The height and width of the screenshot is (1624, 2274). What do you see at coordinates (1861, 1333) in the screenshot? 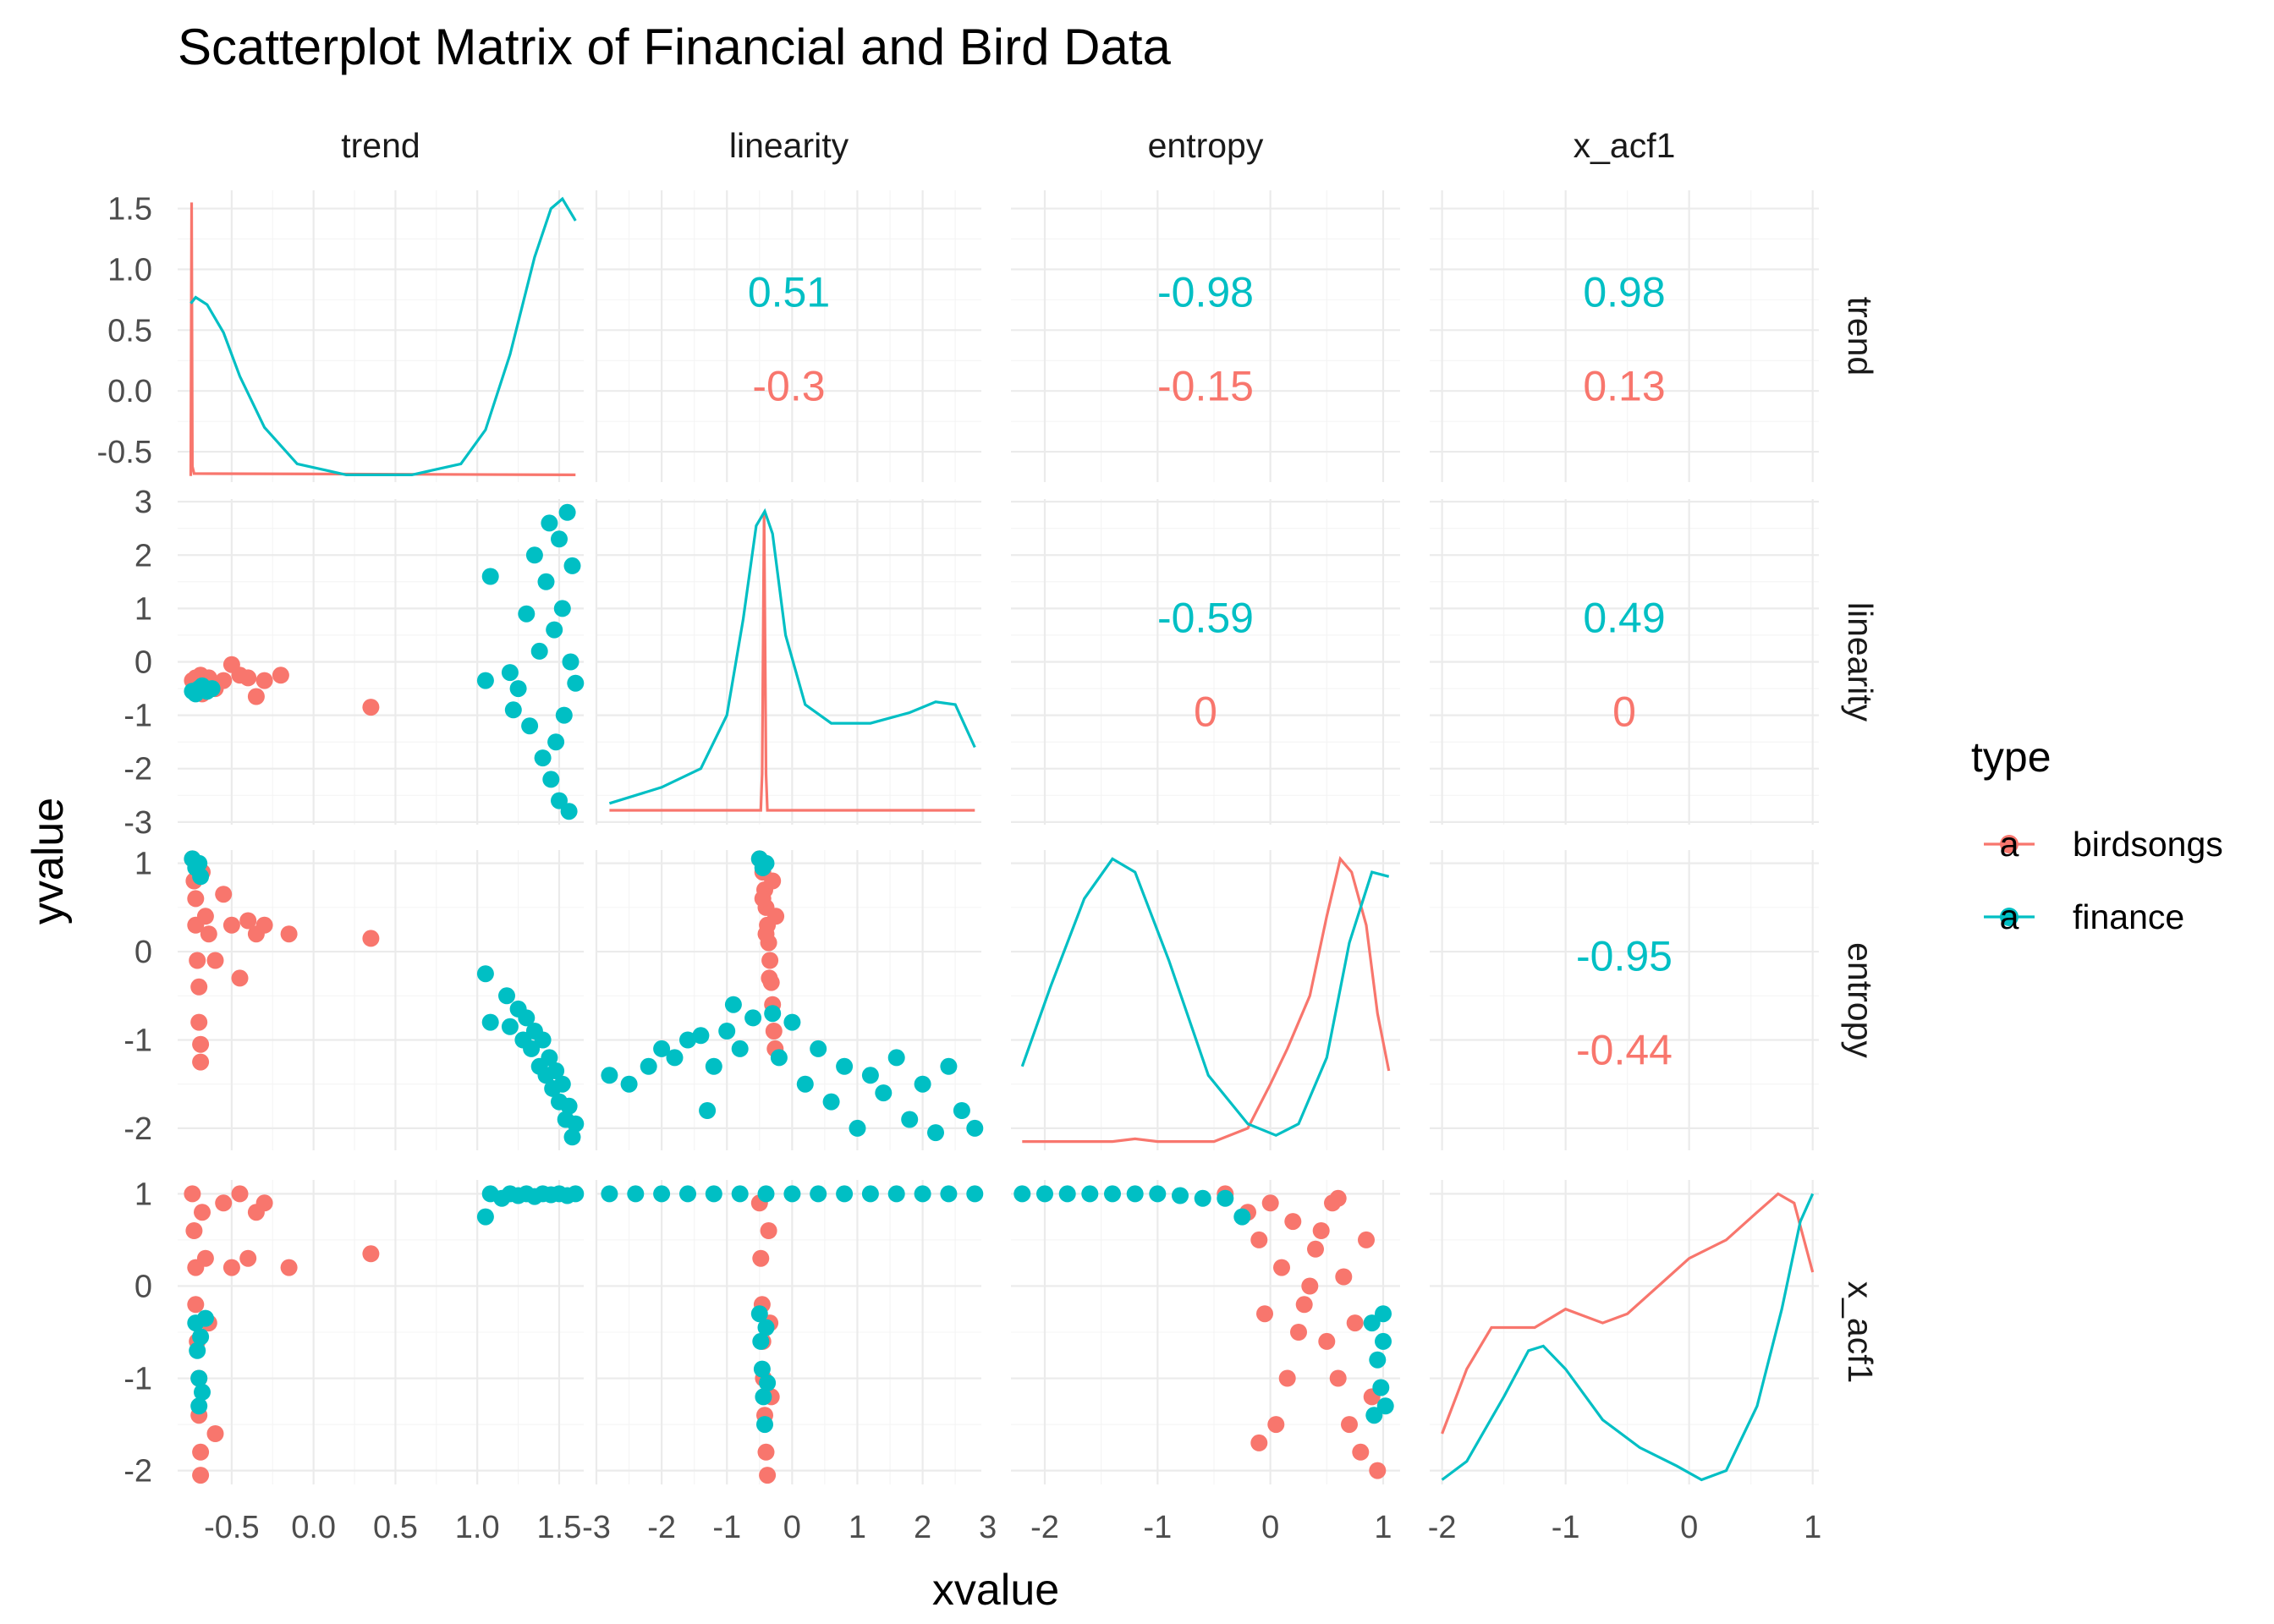
I see `strip-right-x_acf1: x_acf1` at bounding box center [1861, 1333].